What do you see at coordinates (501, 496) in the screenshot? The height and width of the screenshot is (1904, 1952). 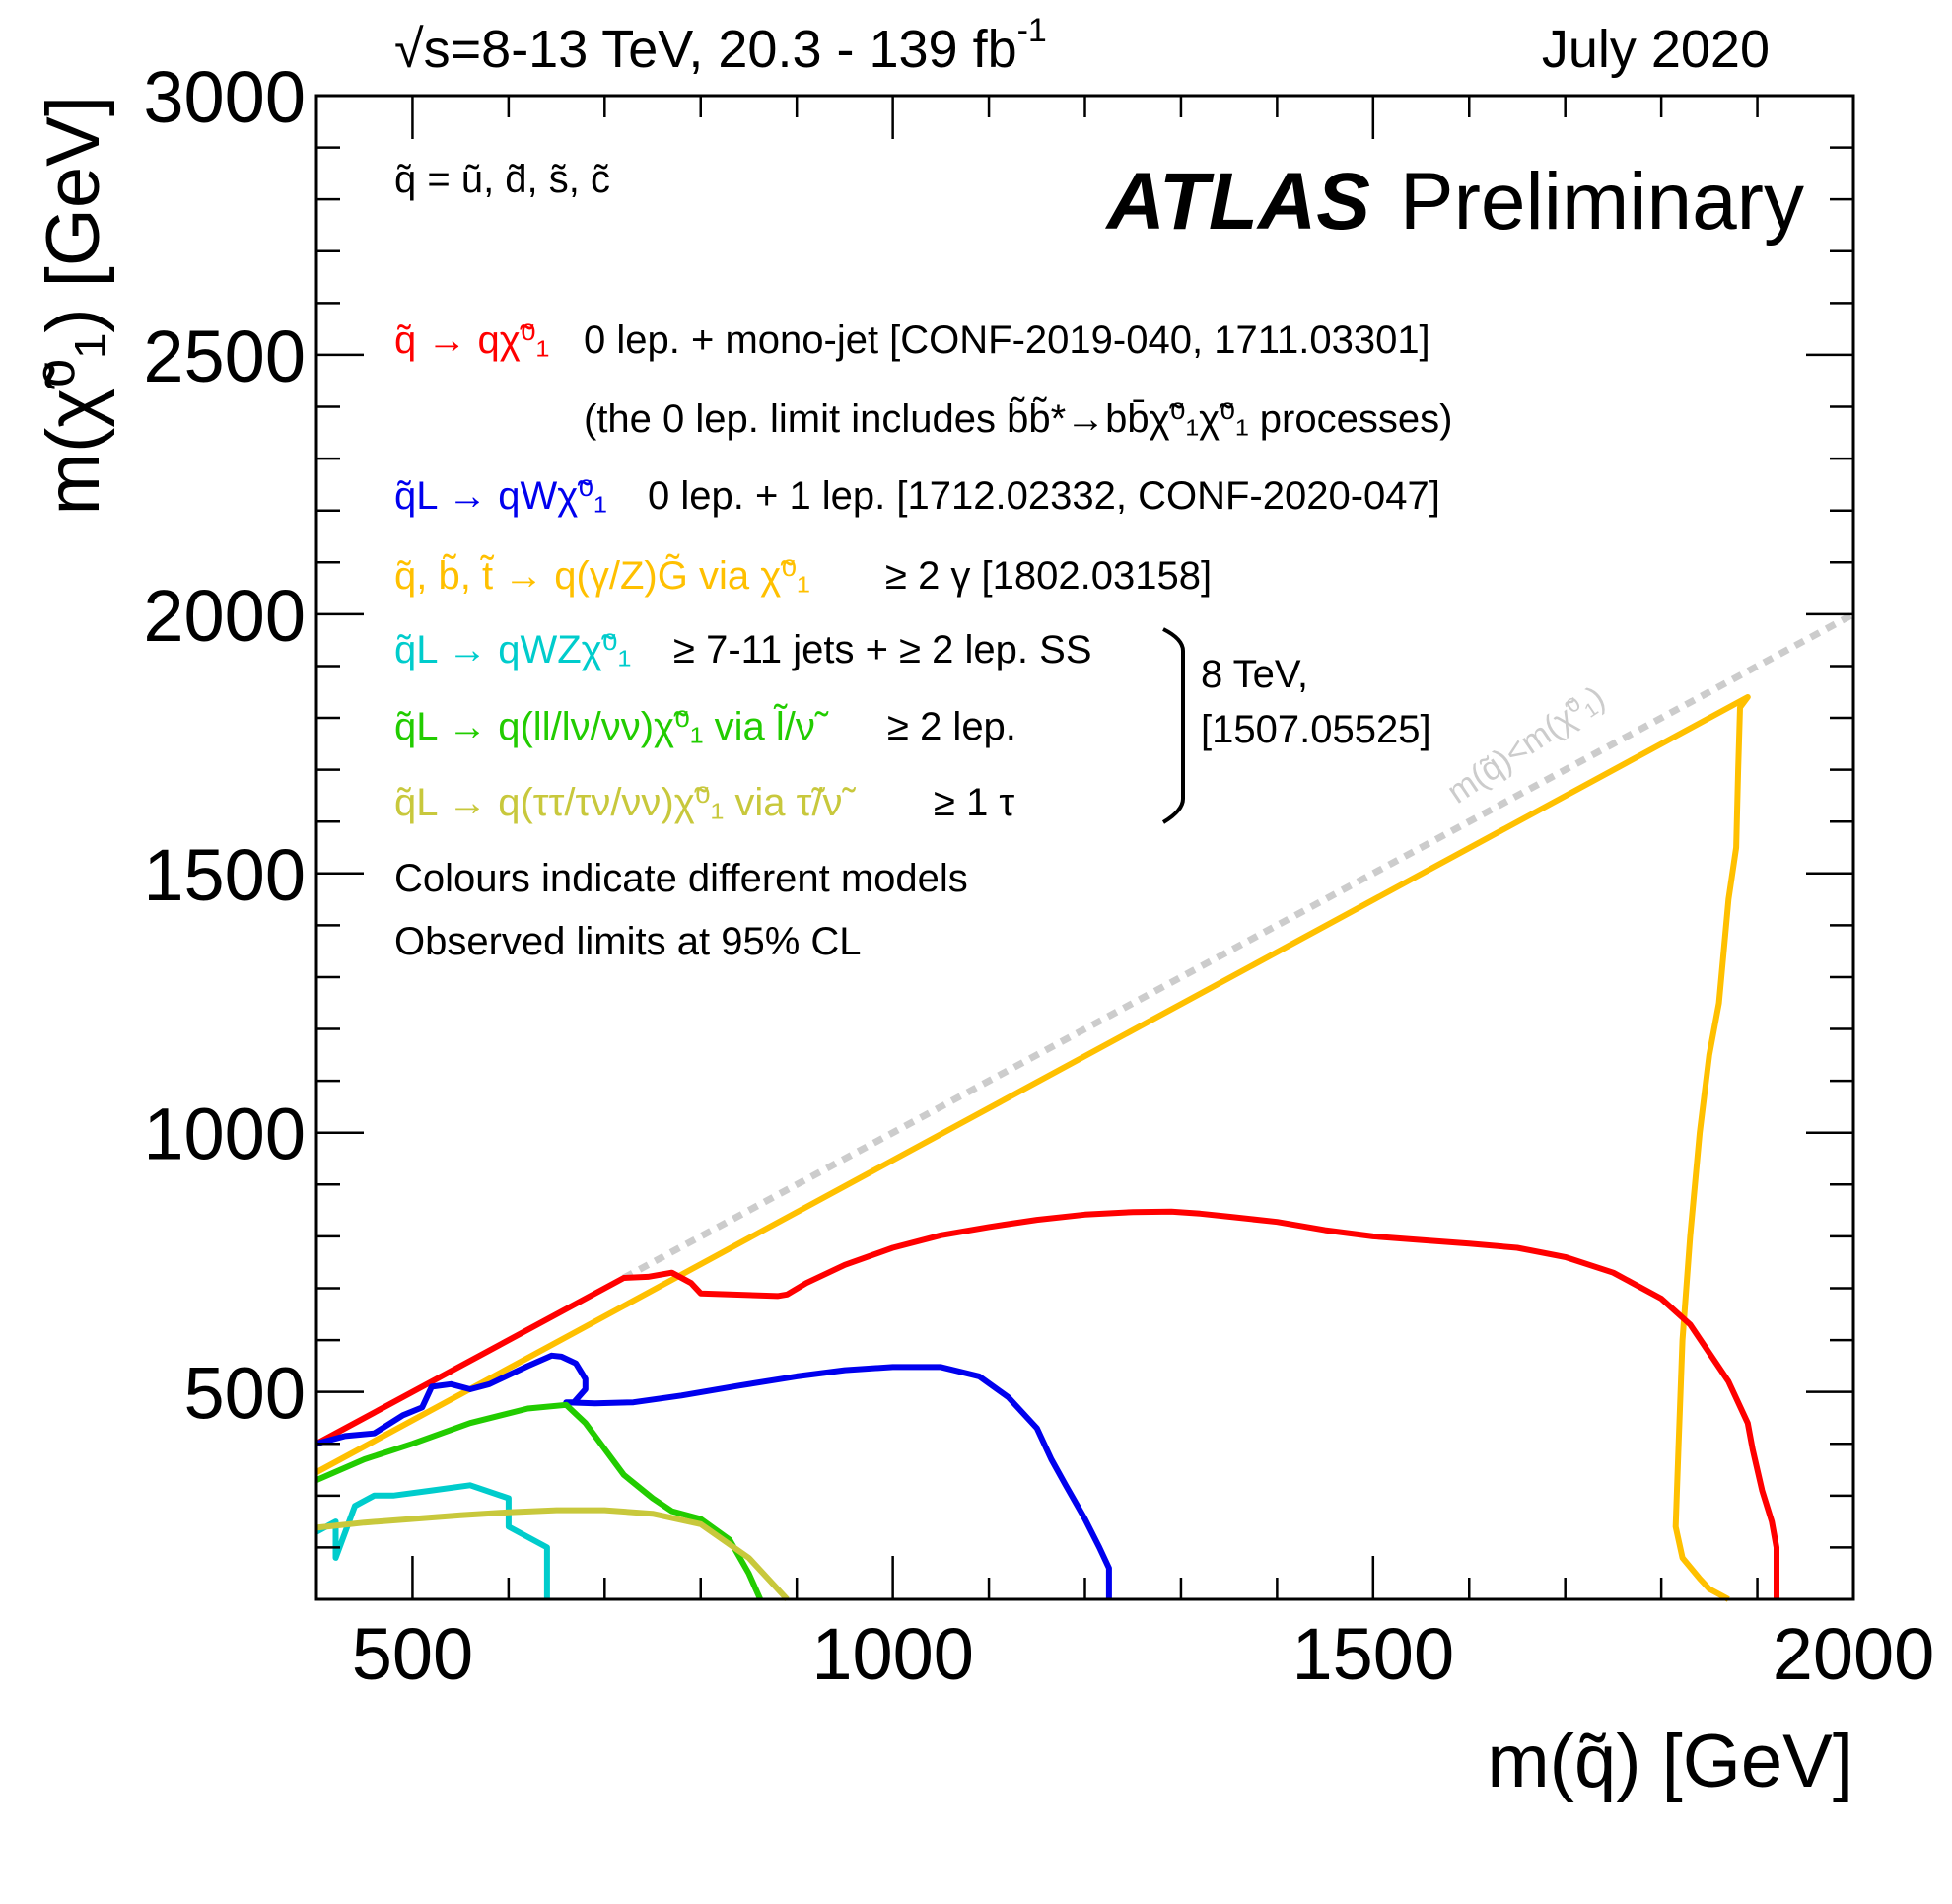 I see `legend-blue-process: q̃L → qWχ̃⁰₁` at bounding box center [501, 496].